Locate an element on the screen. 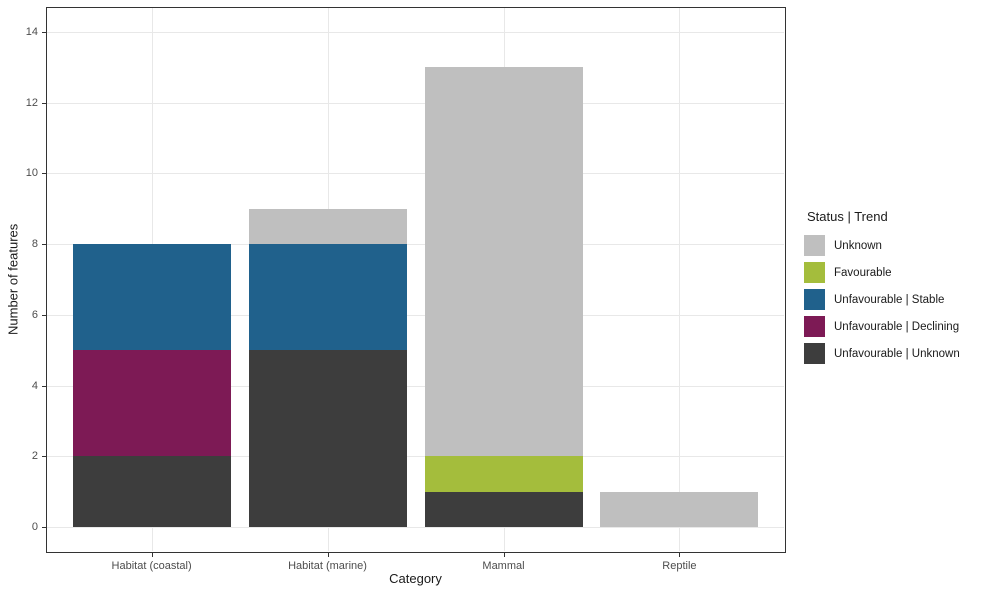 Image resolution: width=985 pixels, height=597 pixels. legend-item: Unfavourable | Stable is located at coordinates (894, 299).